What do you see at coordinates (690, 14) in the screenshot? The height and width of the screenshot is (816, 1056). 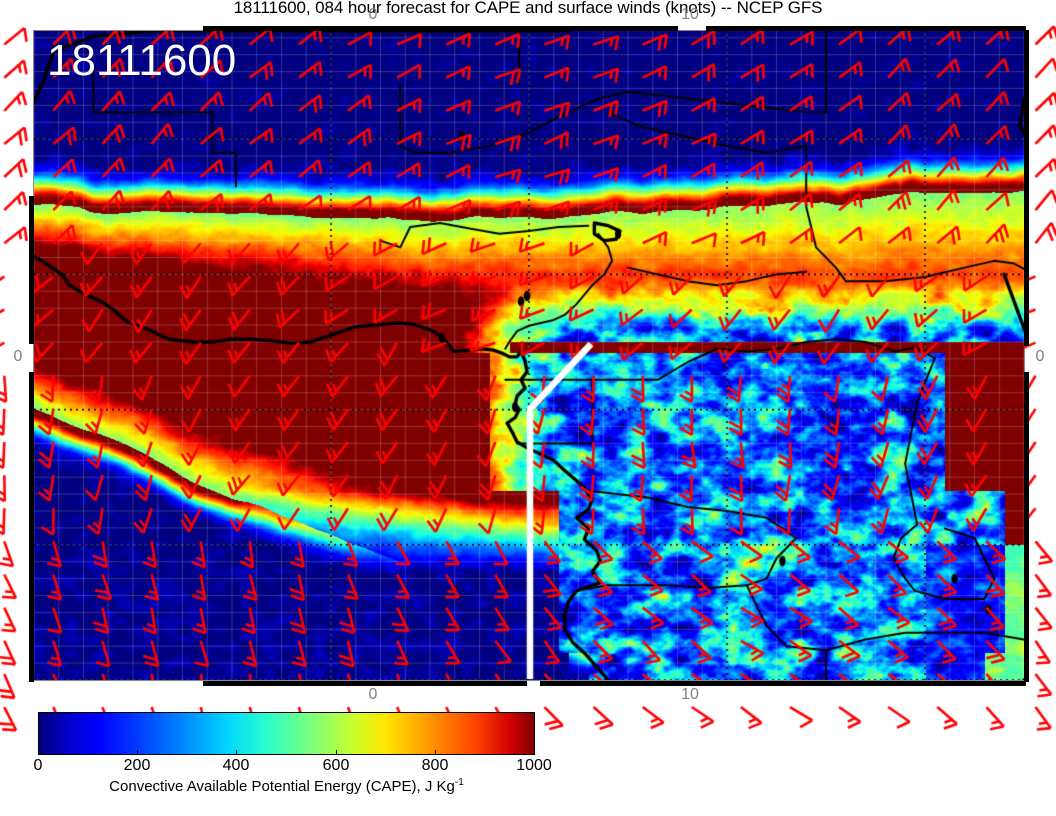 I see `tick-label-top-10: 10` at bounding box center [690, 14].